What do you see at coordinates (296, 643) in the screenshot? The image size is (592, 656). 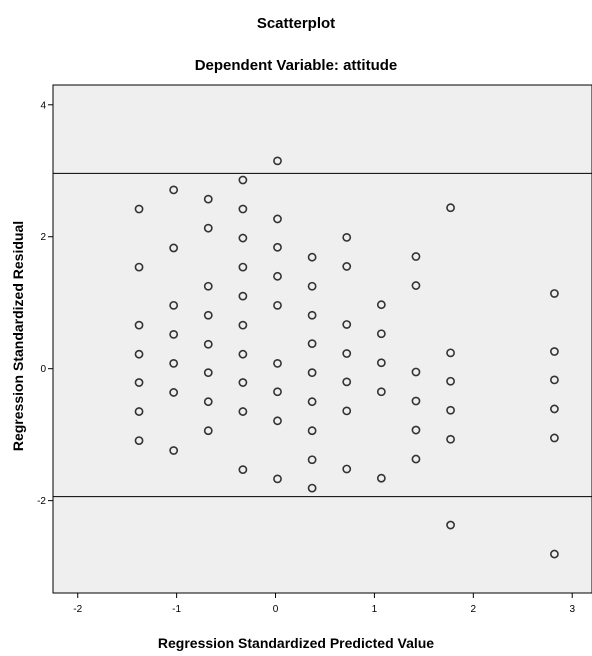 I see `x-axis-label: Regression Standardized Predicted Value` at bounding box center [296, 643].